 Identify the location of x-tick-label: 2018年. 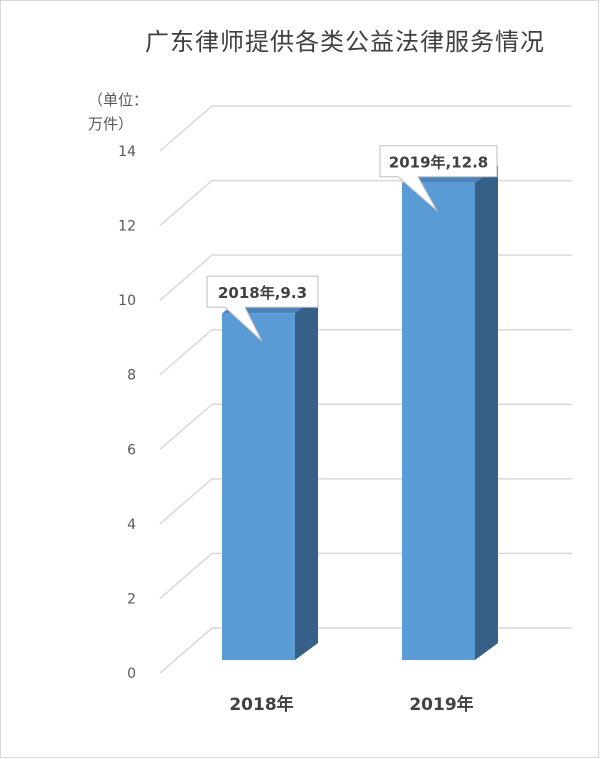
(261, 704).